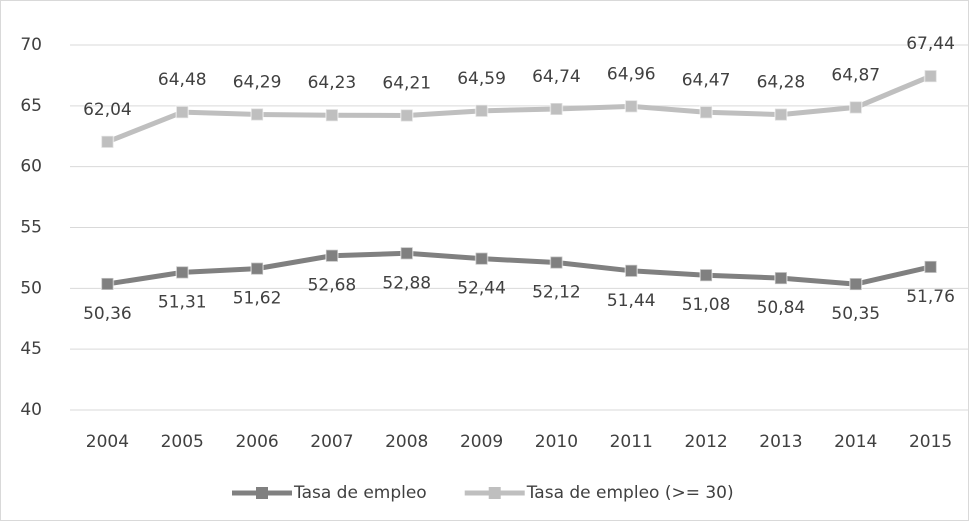 The height and width of the screenshot is (525, 973). What do you see at coordinates (332, 83) in the screenshot?
I see `data-label: 64,23` at bounding box center [332, 83].